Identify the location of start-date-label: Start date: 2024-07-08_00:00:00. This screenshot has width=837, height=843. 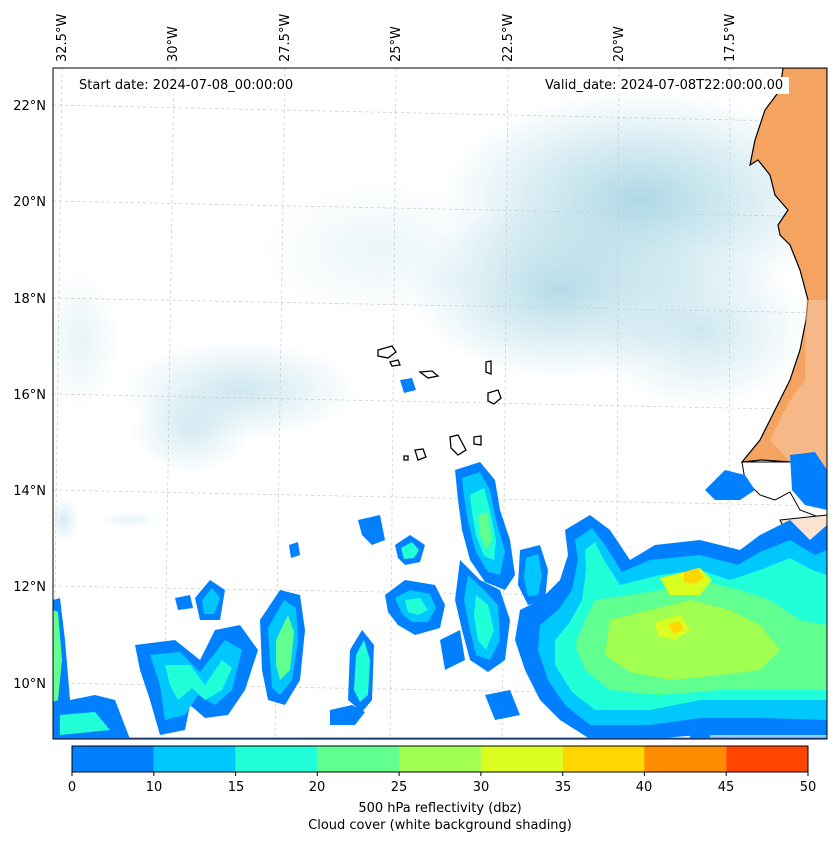
(186, 85).